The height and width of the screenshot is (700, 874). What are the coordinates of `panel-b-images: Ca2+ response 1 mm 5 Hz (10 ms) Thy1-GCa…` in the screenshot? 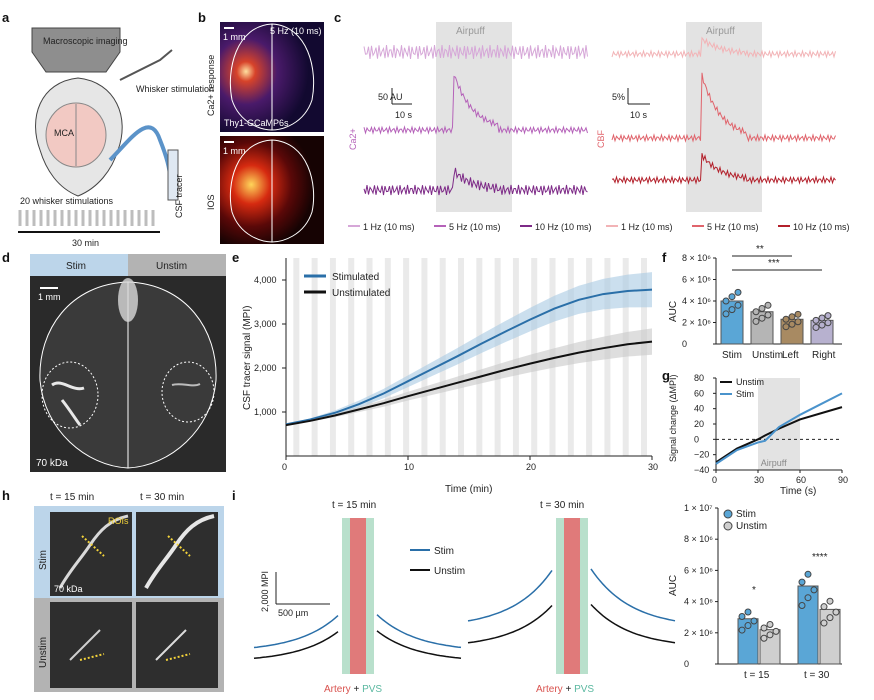 It's located at (265, 133).